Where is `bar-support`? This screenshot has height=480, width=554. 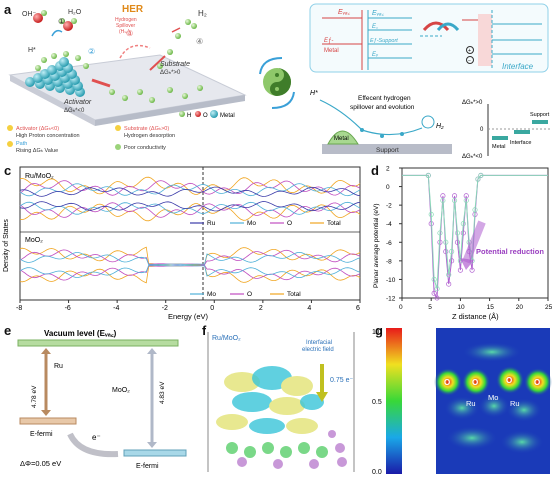
bar-support is located at coordinates (540, 122).